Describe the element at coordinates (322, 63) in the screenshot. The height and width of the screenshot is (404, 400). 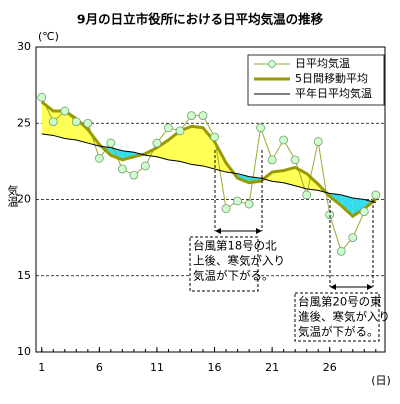
I see `legend-label: 日平均気温` at that location.